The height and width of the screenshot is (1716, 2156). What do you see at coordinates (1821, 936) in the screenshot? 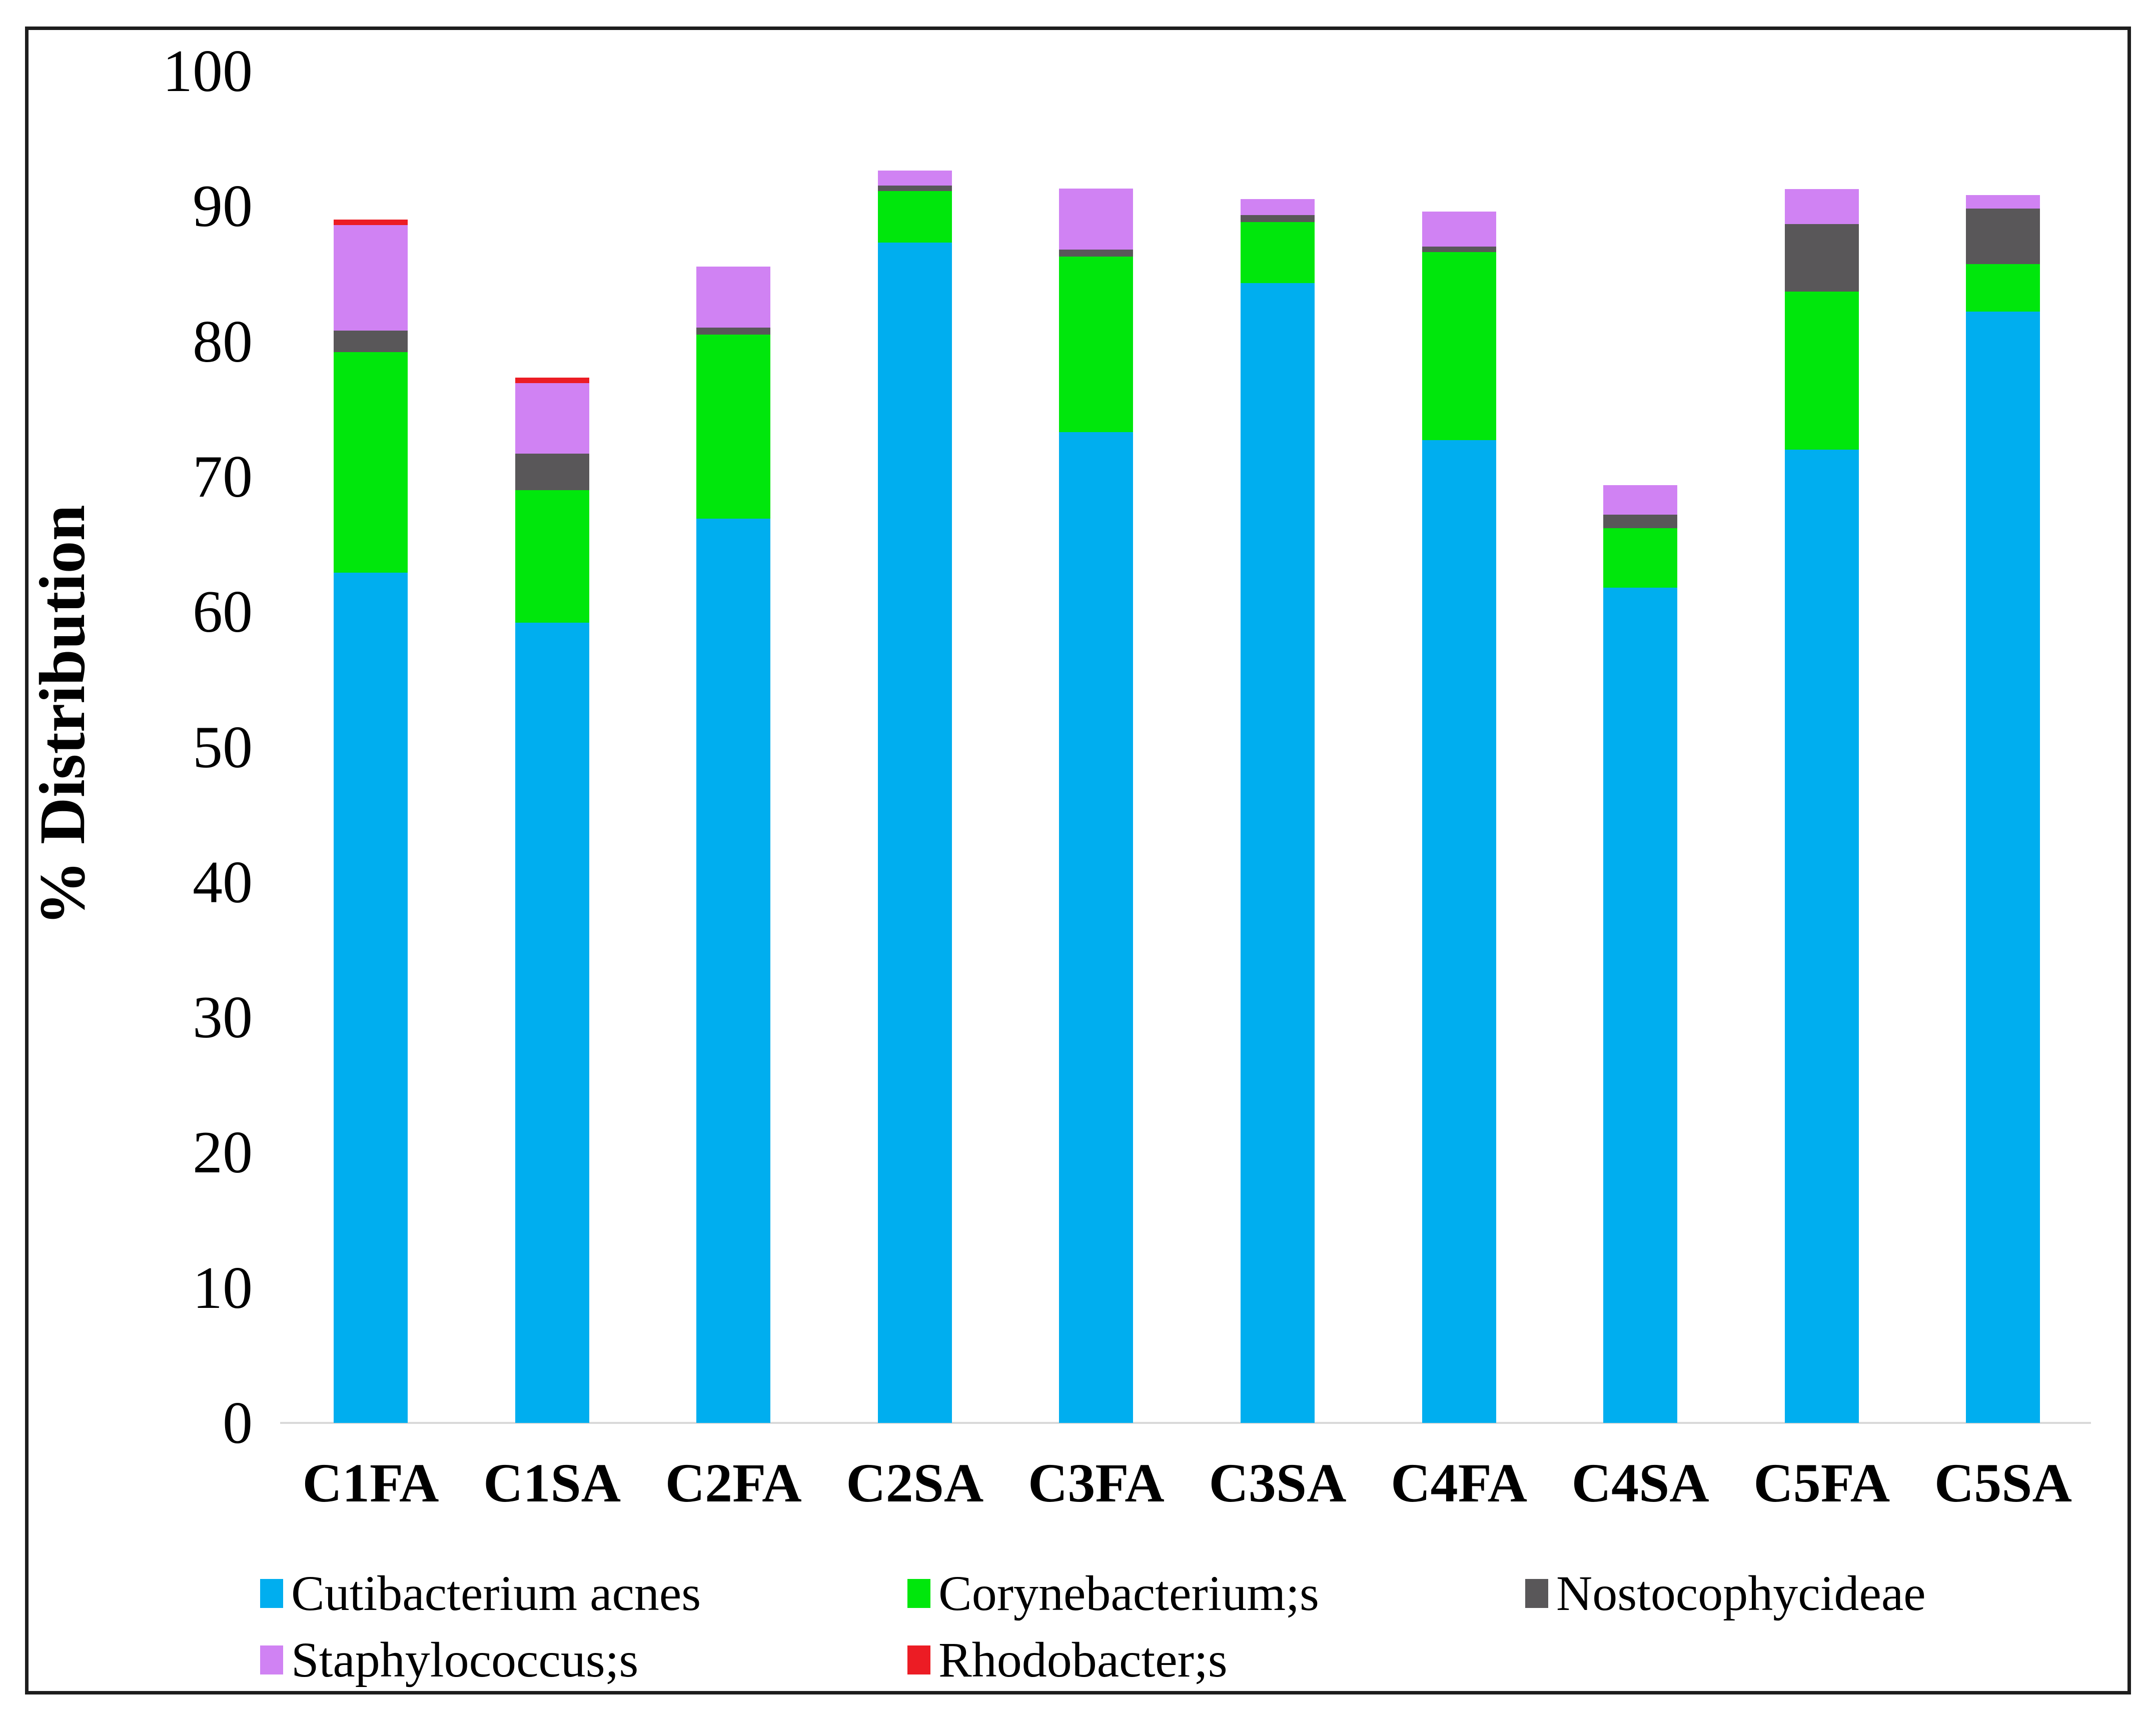
I see `bar-segment-C5FA-cutibacterium-acnes` at bounding box center [1821, 936].